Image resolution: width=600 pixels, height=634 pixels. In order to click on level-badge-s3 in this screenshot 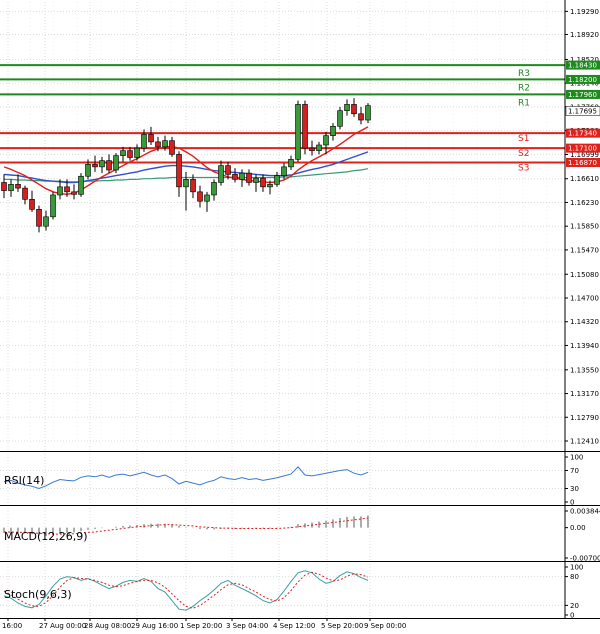, I will do `click(583, 162)`.